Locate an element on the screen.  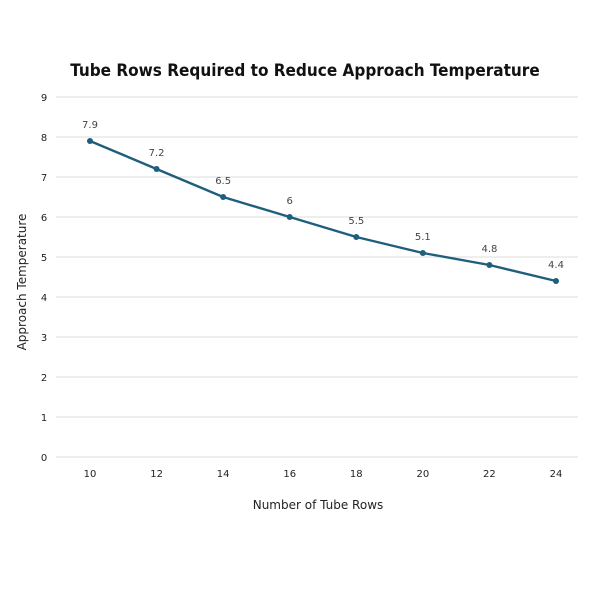
x-axis-ticks: 10 12 14 16 18 20 22 24 is located at coordinates (323, 474).